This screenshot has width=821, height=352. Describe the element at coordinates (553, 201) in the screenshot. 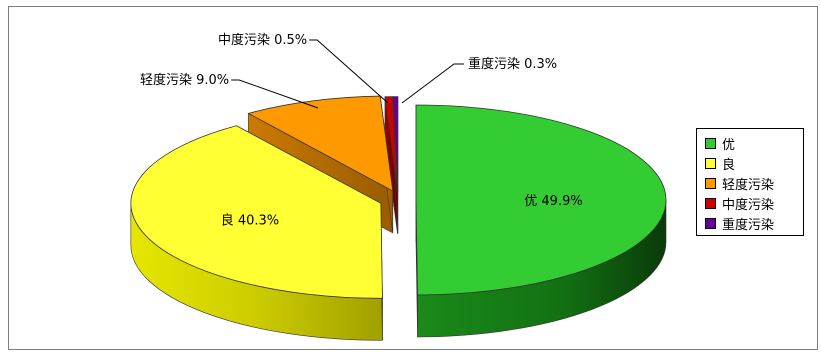

I see `data-label-1: 优 49.9%` at that location.